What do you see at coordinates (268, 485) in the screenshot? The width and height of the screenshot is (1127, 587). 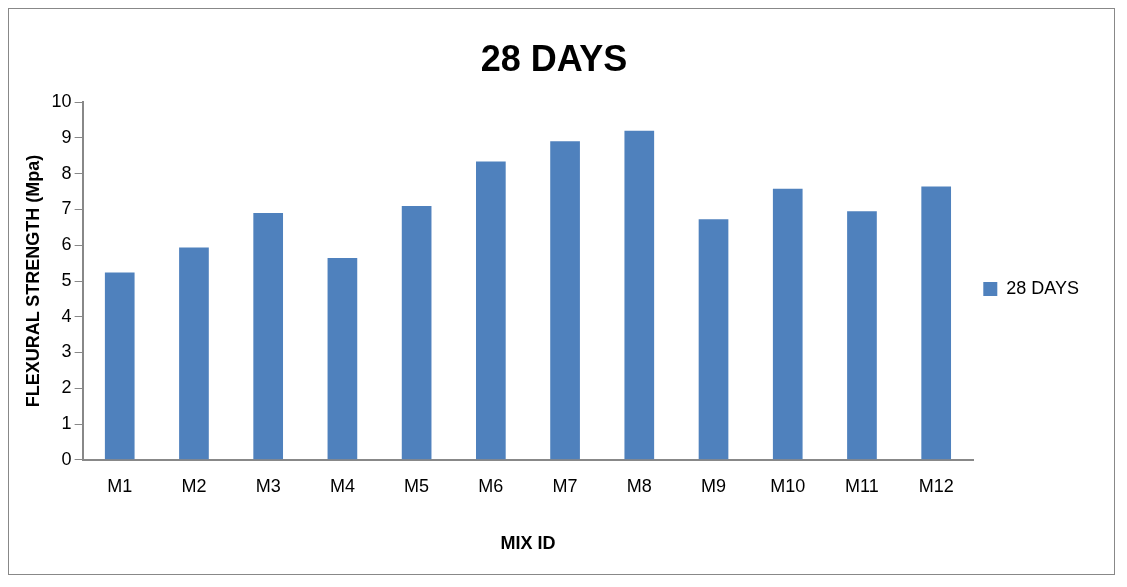 I see `x-tick-label: M3` at bounding box center [268, 485].